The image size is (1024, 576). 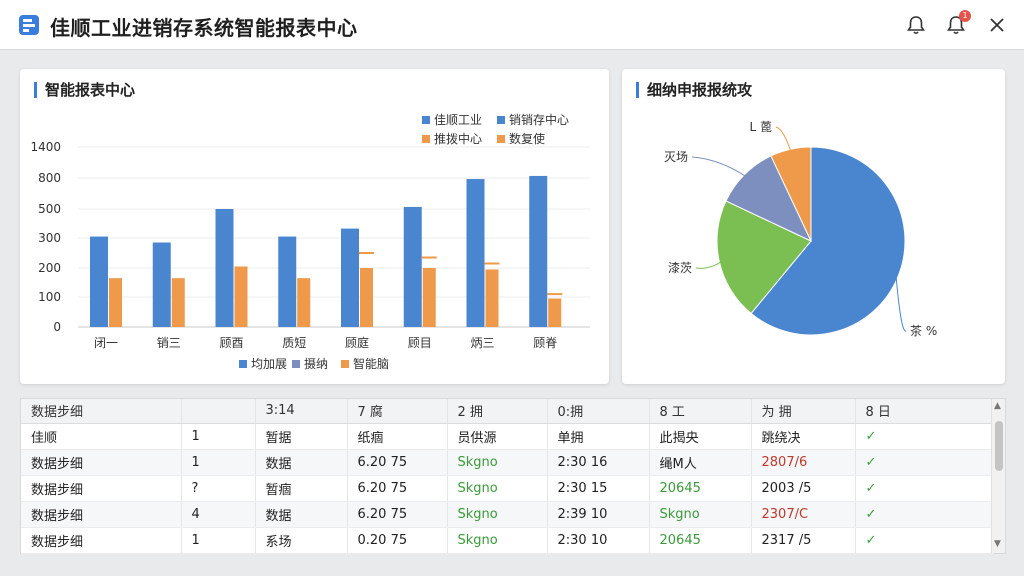 I want to click on x-tick-label: 顾目, so click(x=420, y=343).